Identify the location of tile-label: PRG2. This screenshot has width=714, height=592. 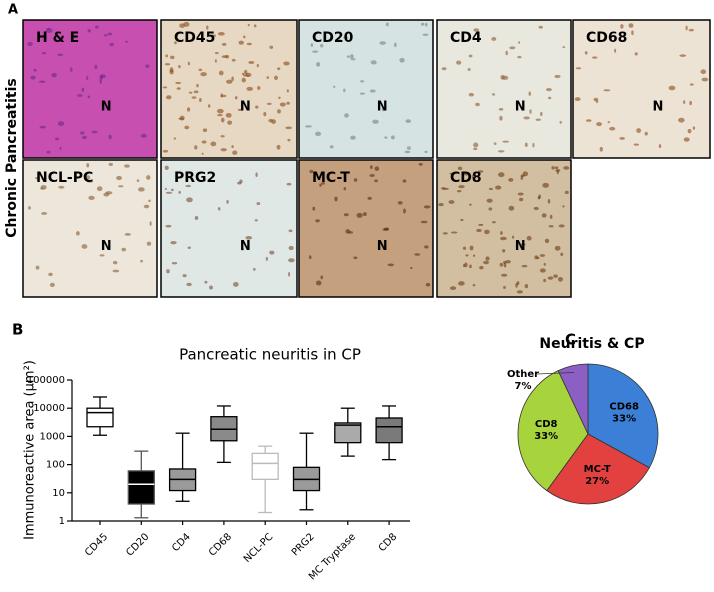
(195, 178).